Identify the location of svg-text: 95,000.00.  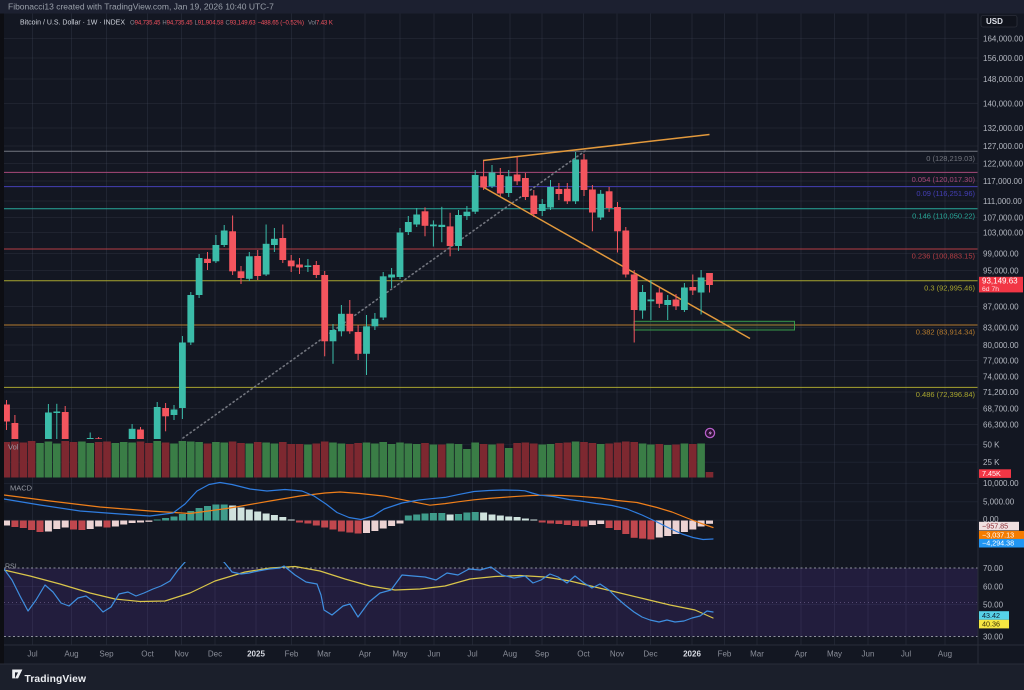
(1001, 270).